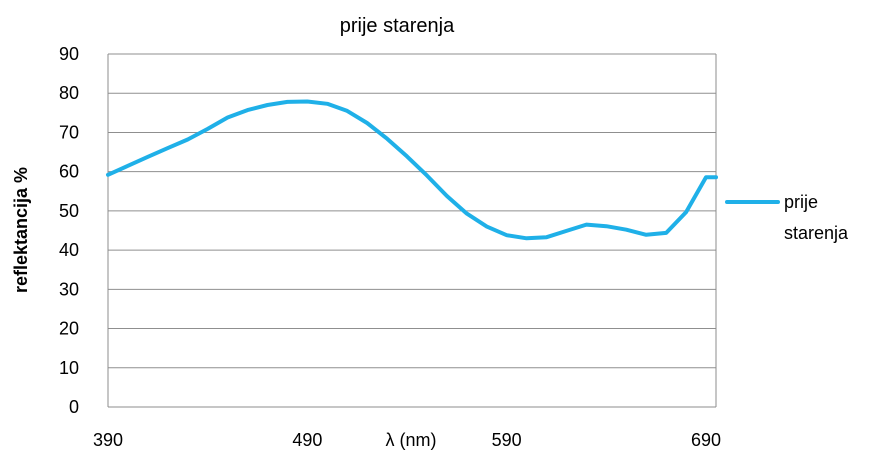  I want to click on y-tick-label: 60, so click(69, 172).